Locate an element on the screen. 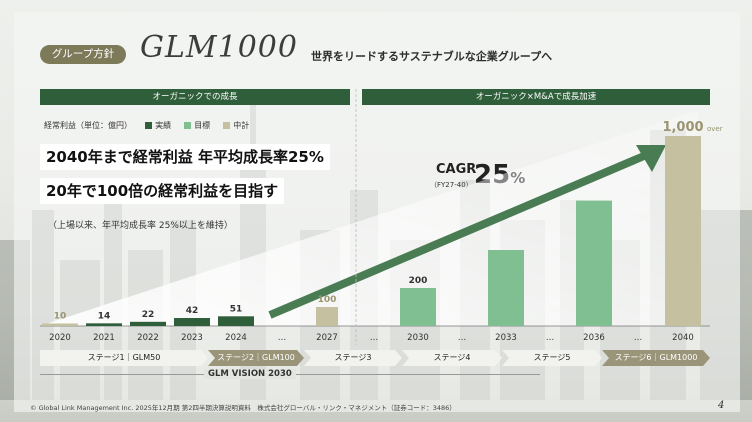  bar-value-label: 14 is located at coordinates (104, 316).